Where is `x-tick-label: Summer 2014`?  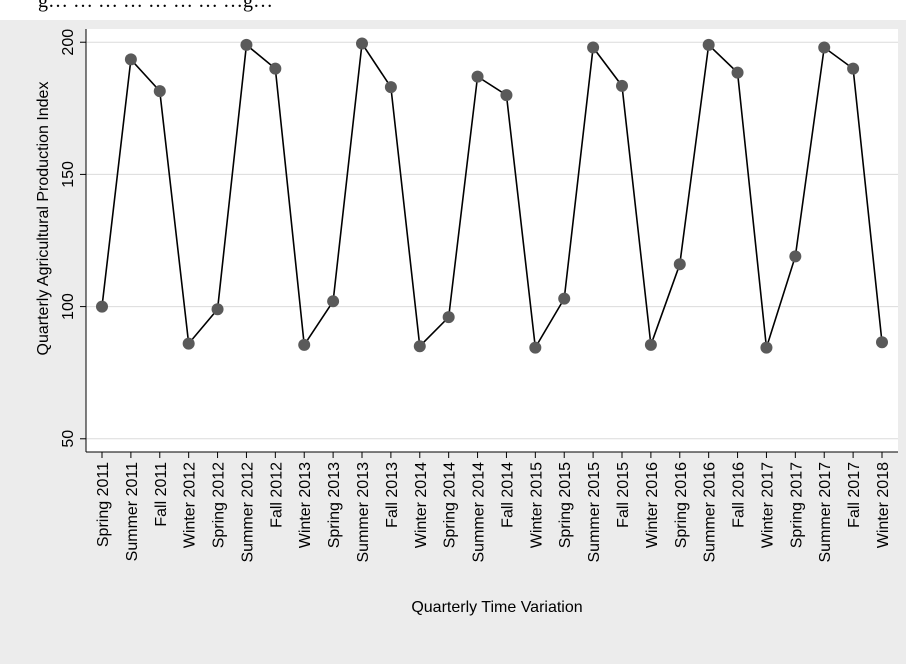 x-tick-label: Summer 2014 is located at coordinates (479, 512).